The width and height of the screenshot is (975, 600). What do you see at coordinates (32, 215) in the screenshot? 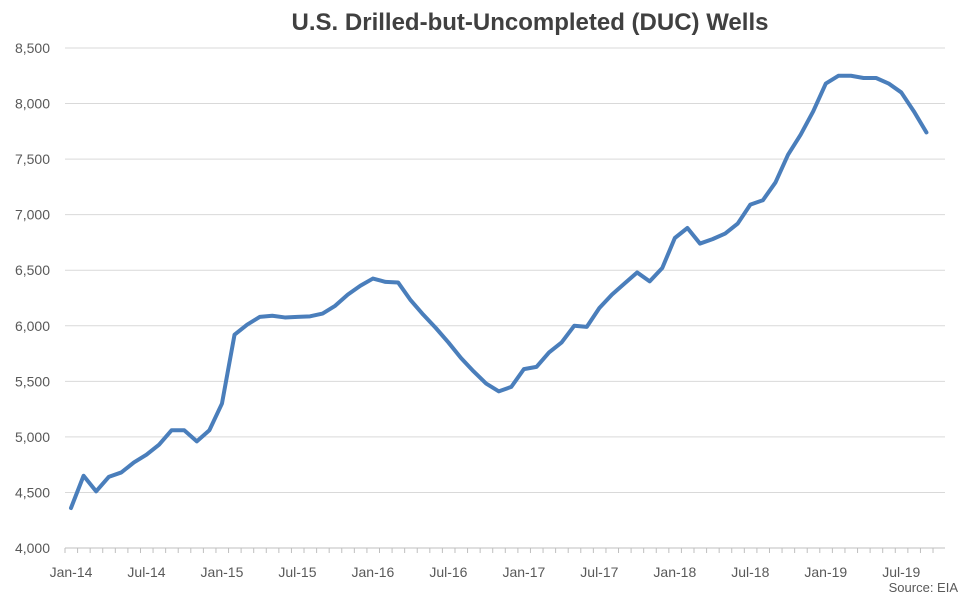
I see `y-tick-label: 7,000` at bounding box center [32, 215].